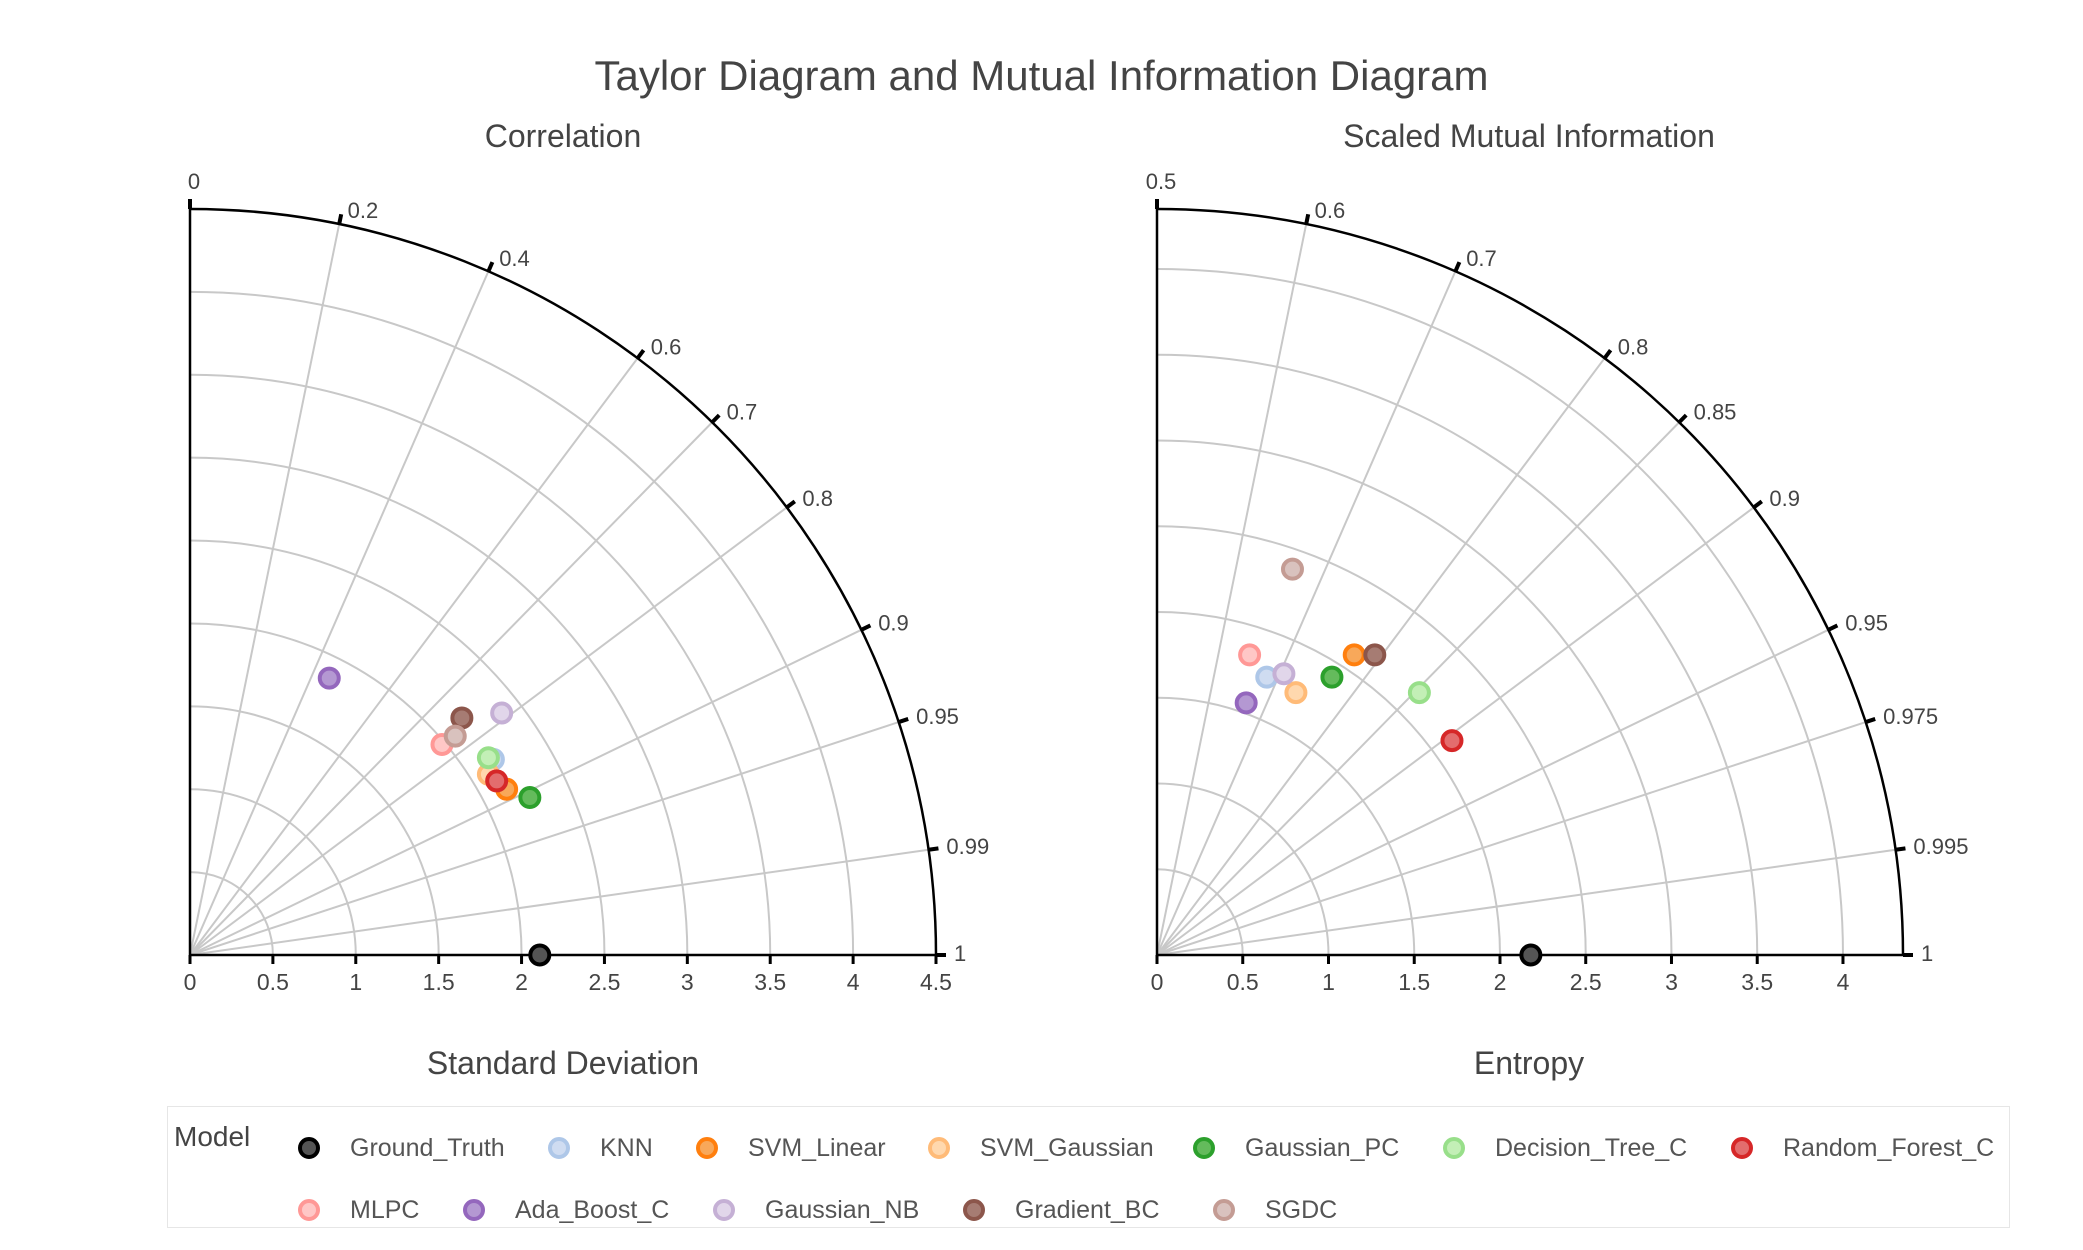 This screenshot has width=2083, height=1250. Describe the element at coordinates (363, 210) in the screenshot. I see `angular-tick-label: 0.2` at that location.